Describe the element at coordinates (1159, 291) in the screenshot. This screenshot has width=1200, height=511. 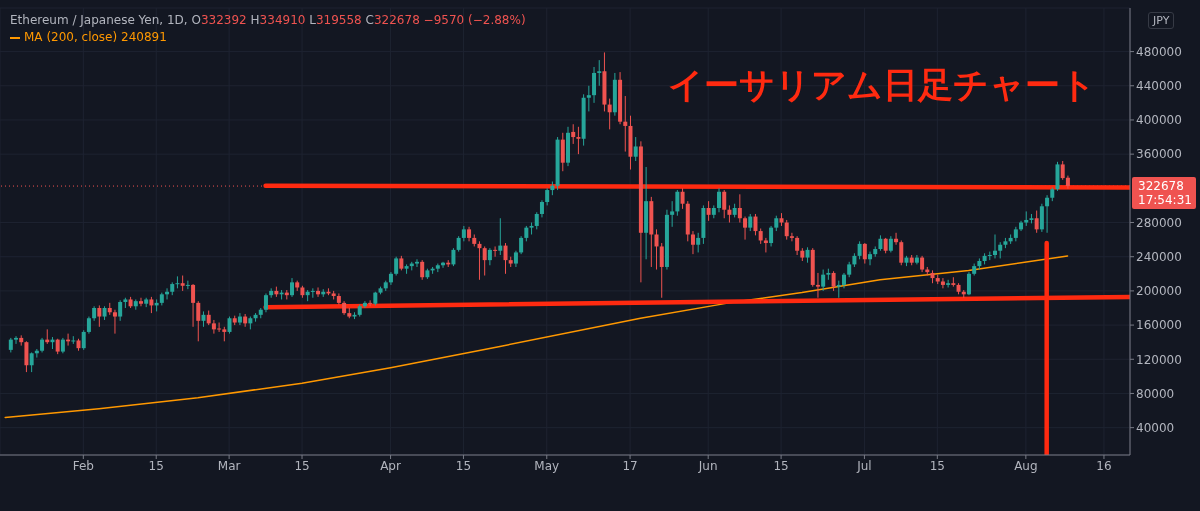
I see `y-tick-label: 200000` at that location.